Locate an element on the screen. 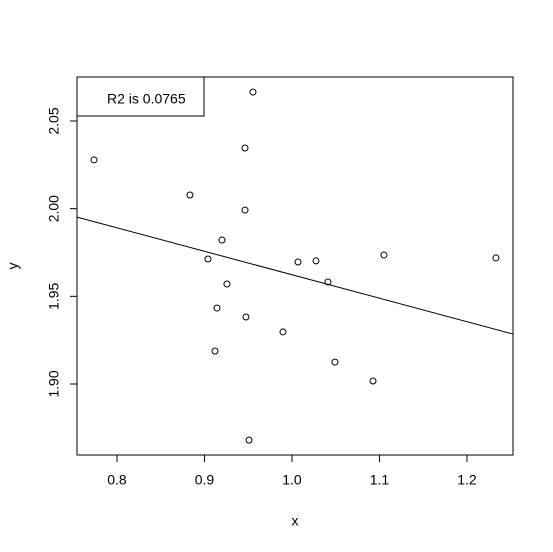 The image size is (553, 552). y-tick-label: 2.00 is located at coordinates (54, 208).